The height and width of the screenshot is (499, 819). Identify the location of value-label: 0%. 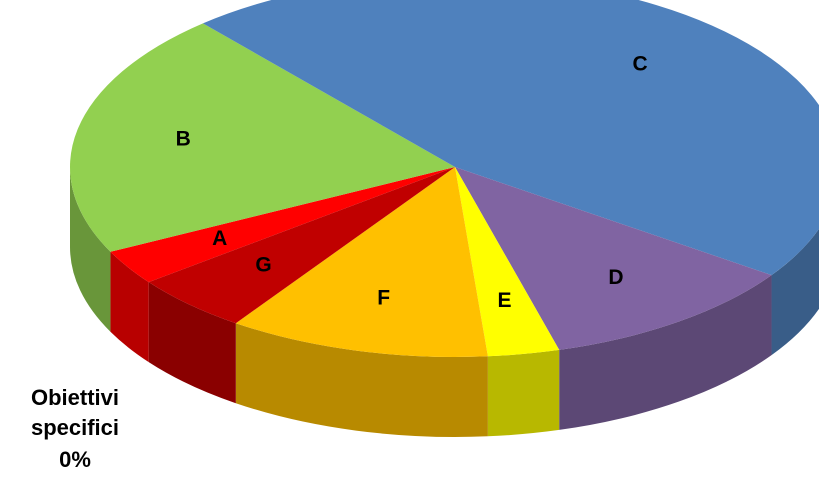
(75, 459).